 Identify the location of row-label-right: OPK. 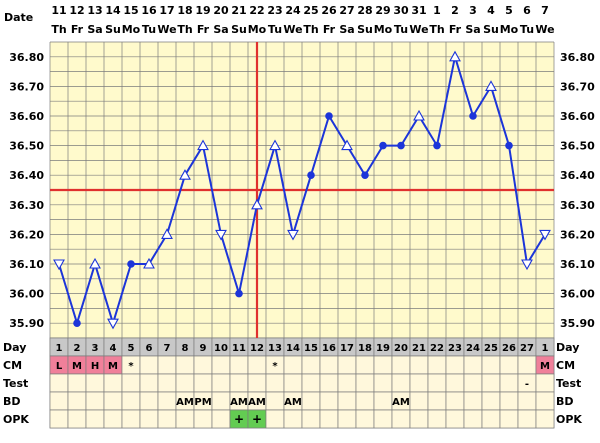
(569, 419).